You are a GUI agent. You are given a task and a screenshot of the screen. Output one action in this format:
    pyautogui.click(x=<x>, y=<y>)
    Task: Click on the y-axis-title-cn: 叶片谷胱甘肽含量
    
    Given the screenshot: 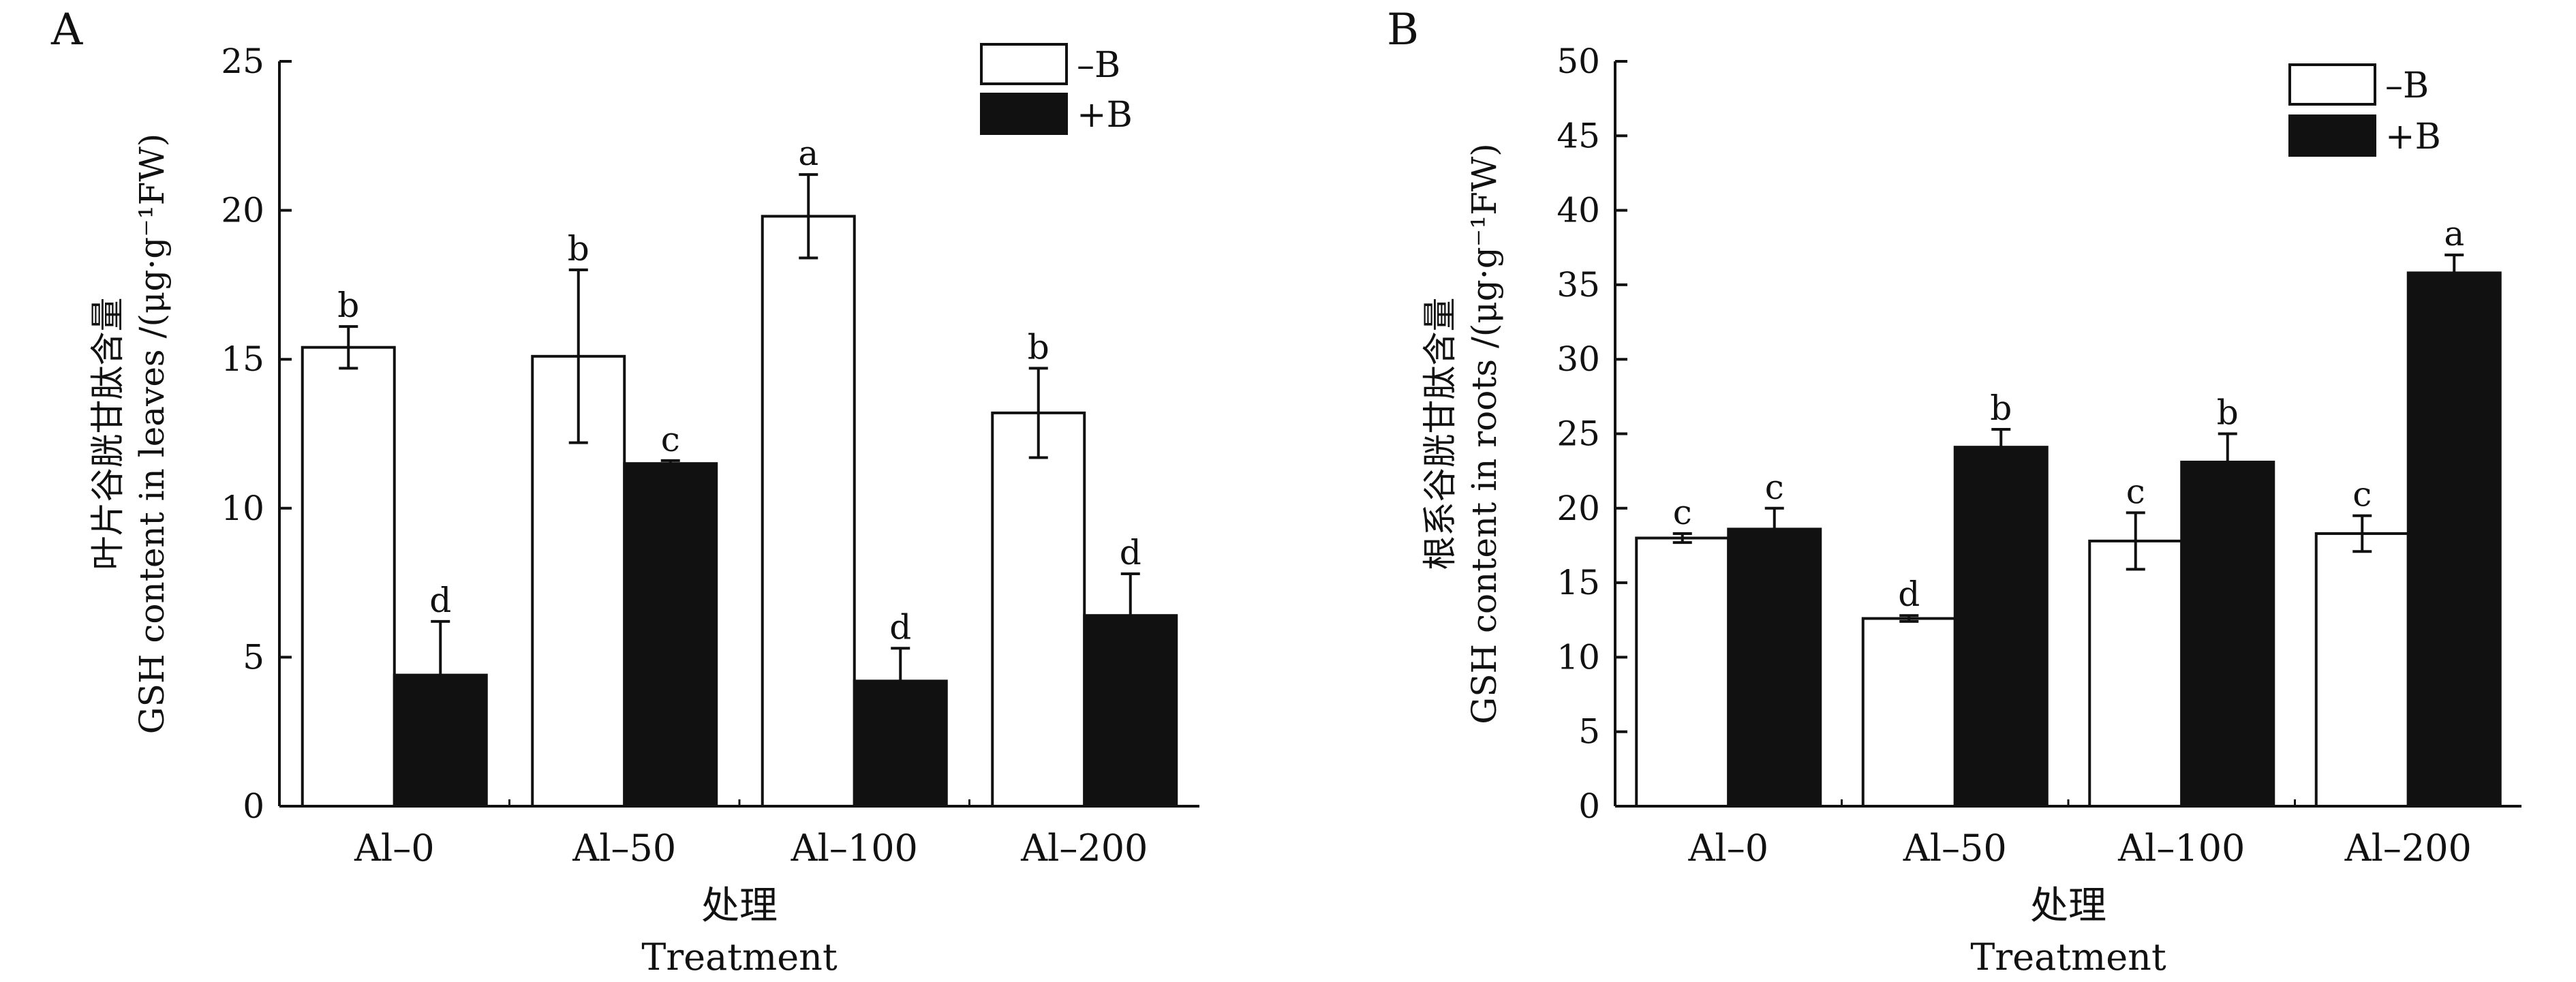 What is the action you would take?
    pyautogui.click(x=107, y=434)
    